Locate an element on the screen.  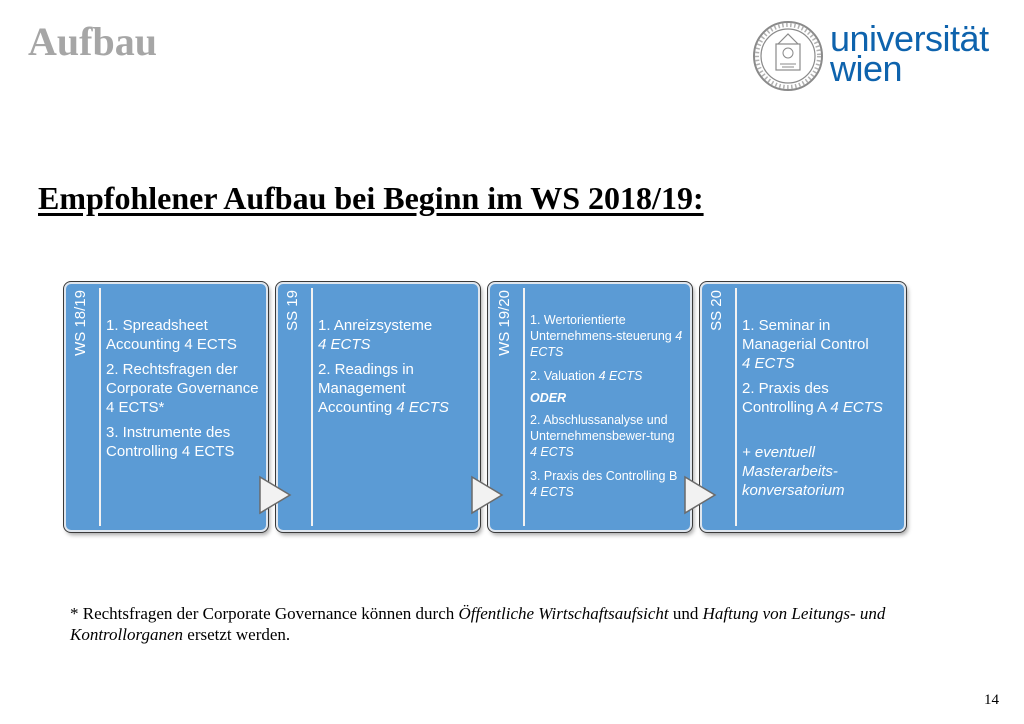
university-wordmark: universität wien is located at coordinates (909, 53).